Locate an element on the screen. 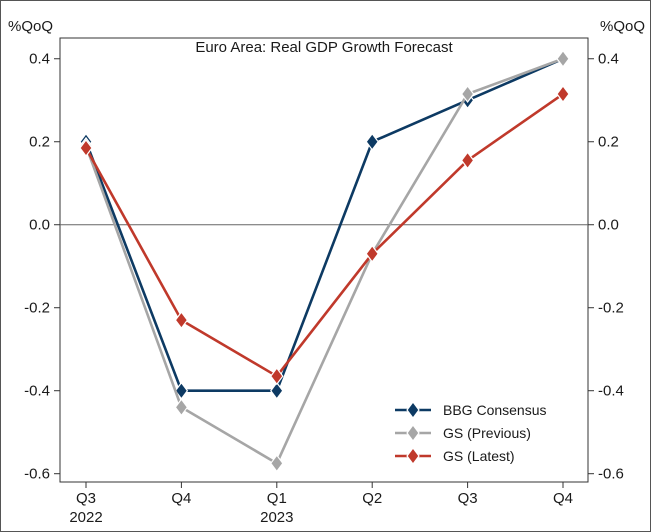  y-tick-label-right: -0.2 is located at coordinates (611, 308).